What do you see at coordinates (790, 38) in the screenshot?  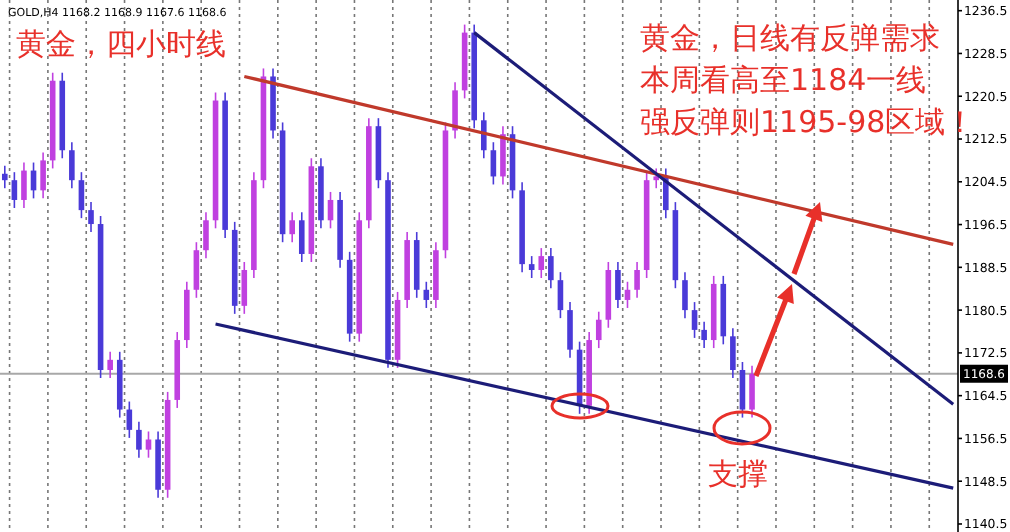 I see `annotation: 黄金，日线有反弹需求` at bounding box center [790, 38].